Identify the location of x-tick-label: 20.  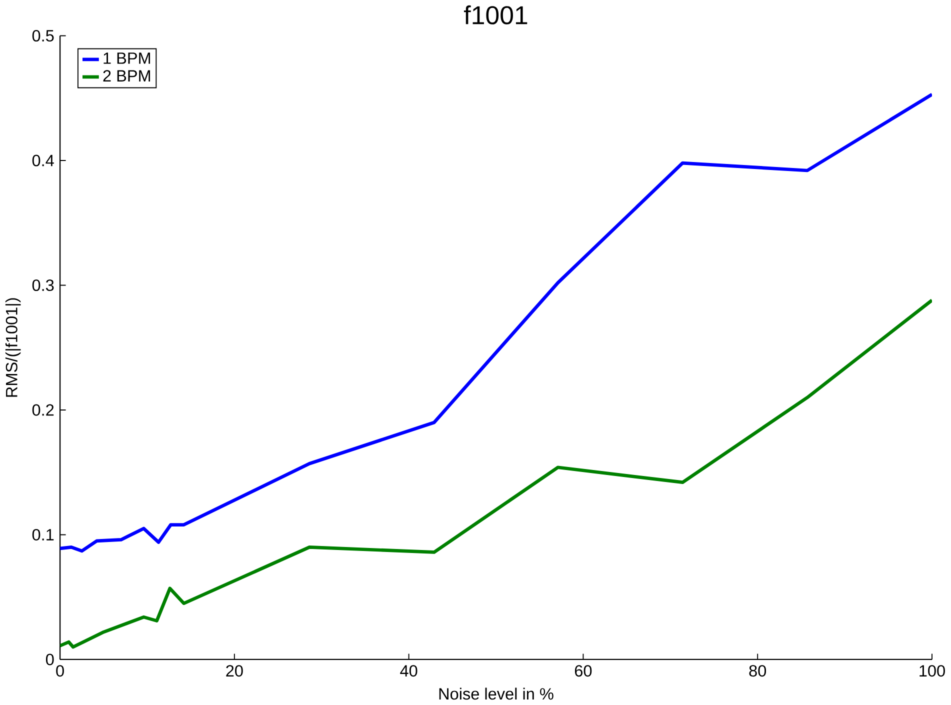
(234, 671).